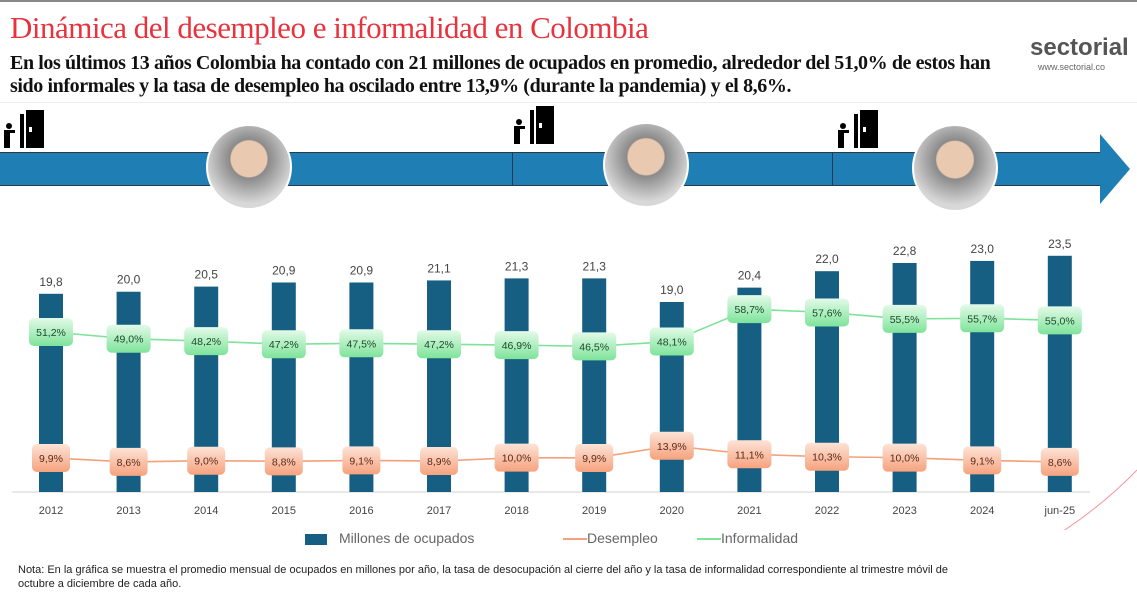 The image size is (1137, 606). Describe the element at coordinates (1072, 67) in the screenshot. I see `logo-url: www.sectorial.co` at that location.